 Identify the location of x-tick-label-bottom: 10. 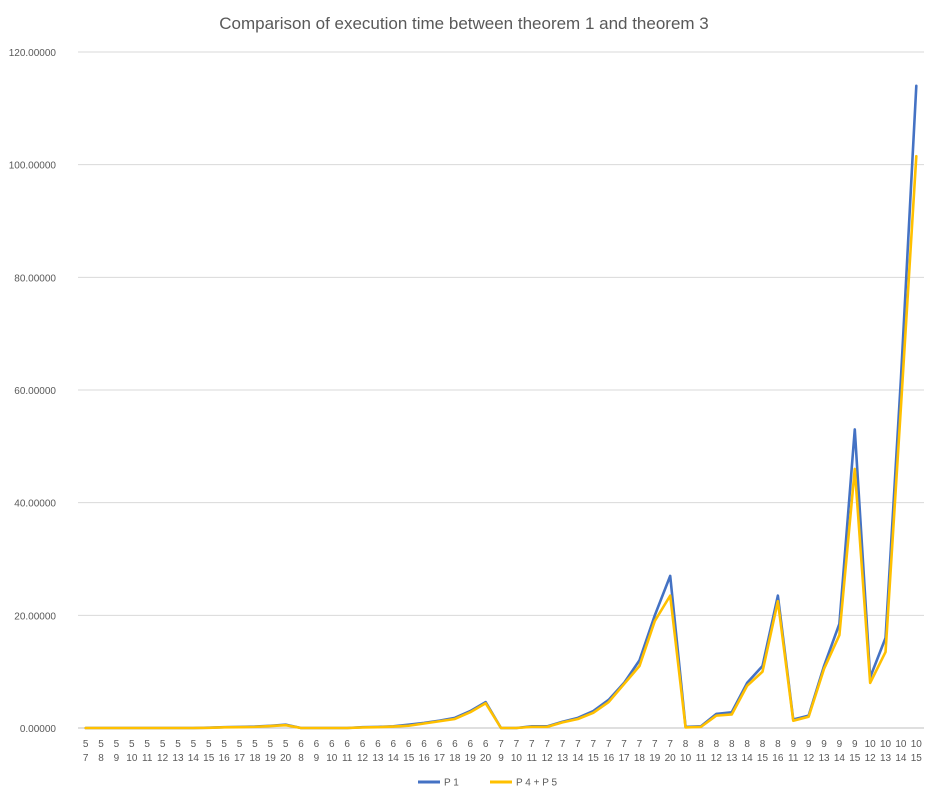
(686, 758).